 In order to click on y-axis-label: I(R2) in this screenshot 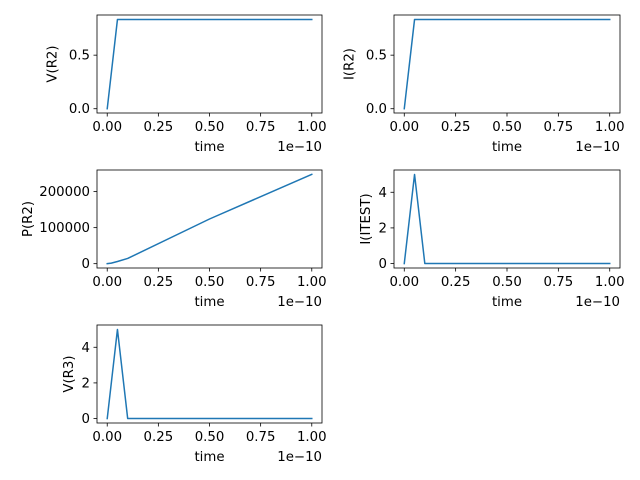, I will do `click(349, 64)`.